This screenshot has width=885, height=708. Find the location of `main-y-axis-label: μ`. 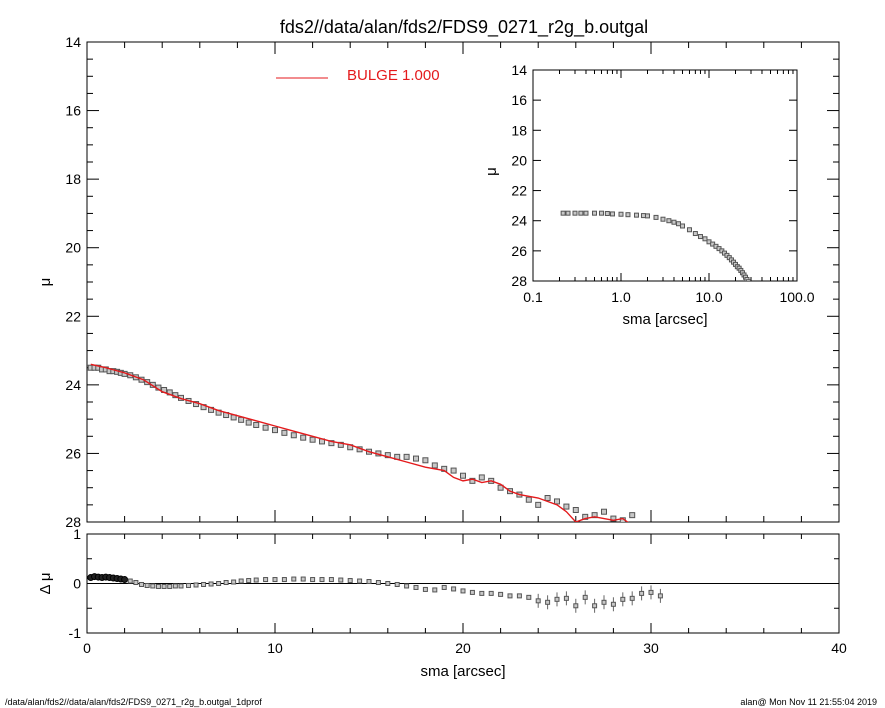

main-y-axis-label: μ is located at coordinates (45, 282).